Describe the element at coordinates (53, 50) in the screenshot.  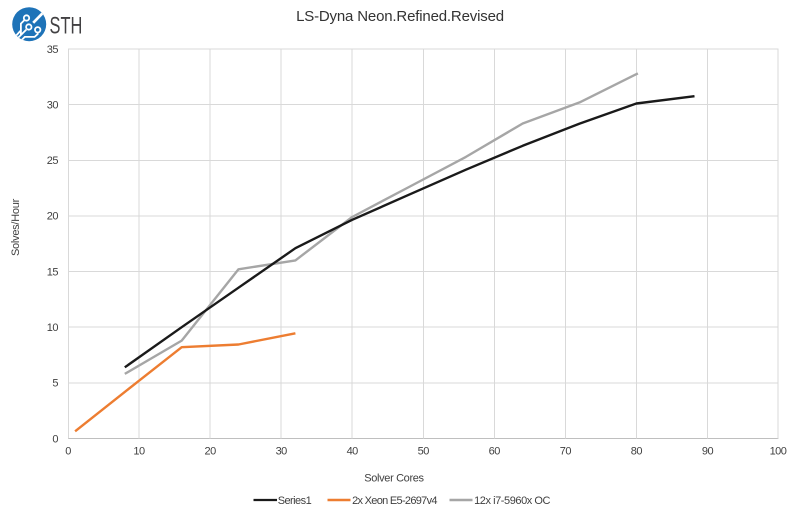
I see `svg-text: 35` at that location.